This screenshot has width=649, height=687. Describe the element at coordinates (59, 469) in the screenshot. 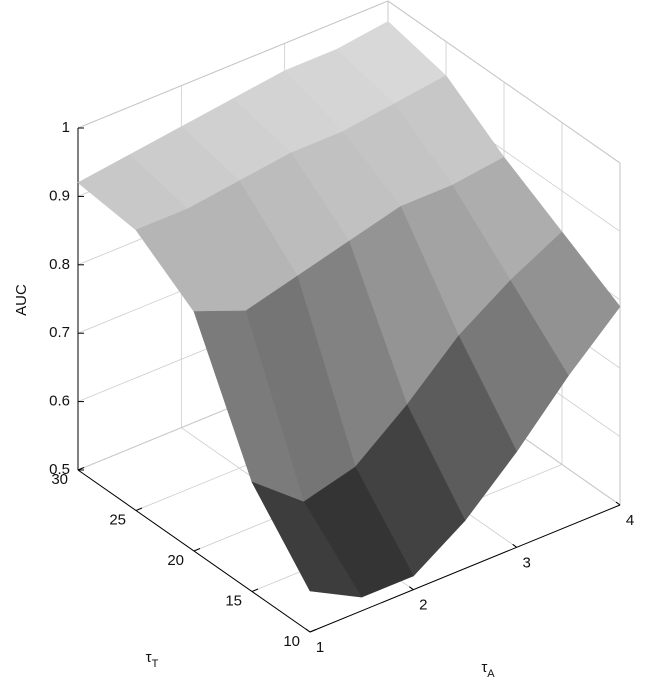

I see `z-tick-label: 0.5` at that location.